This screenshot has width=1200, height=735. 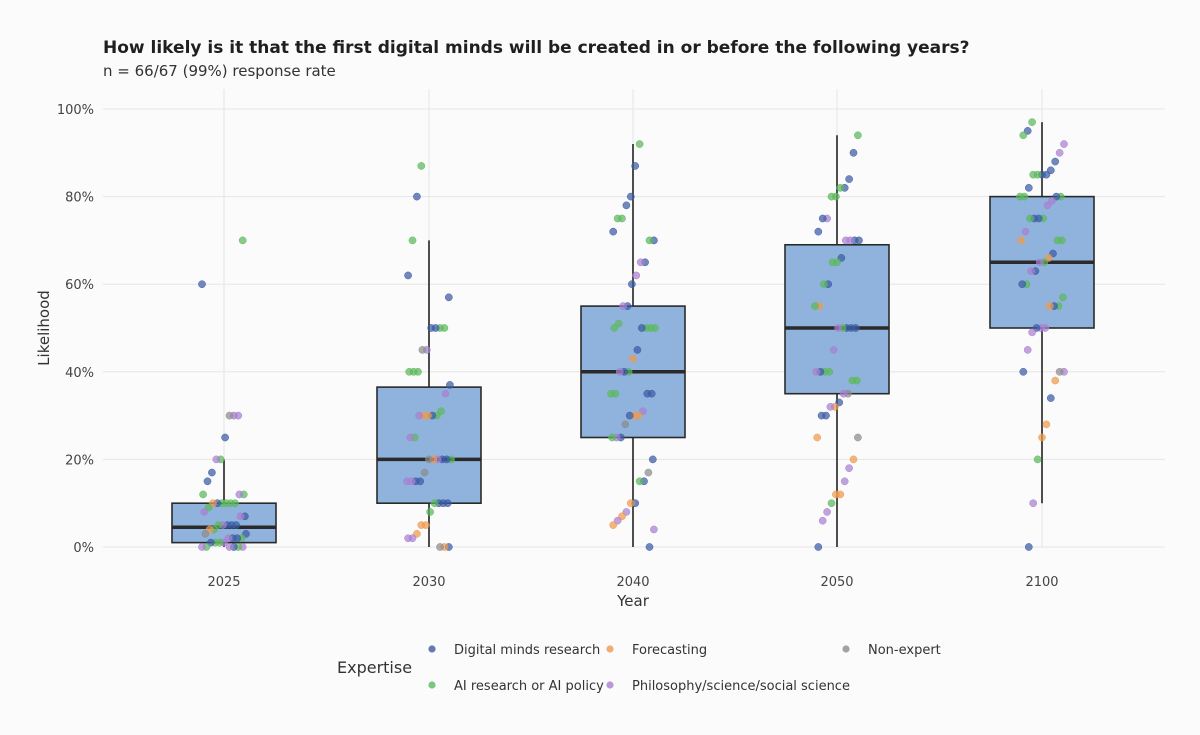 I want to click on x-axis-label: Year, so click(x=633, y=601).